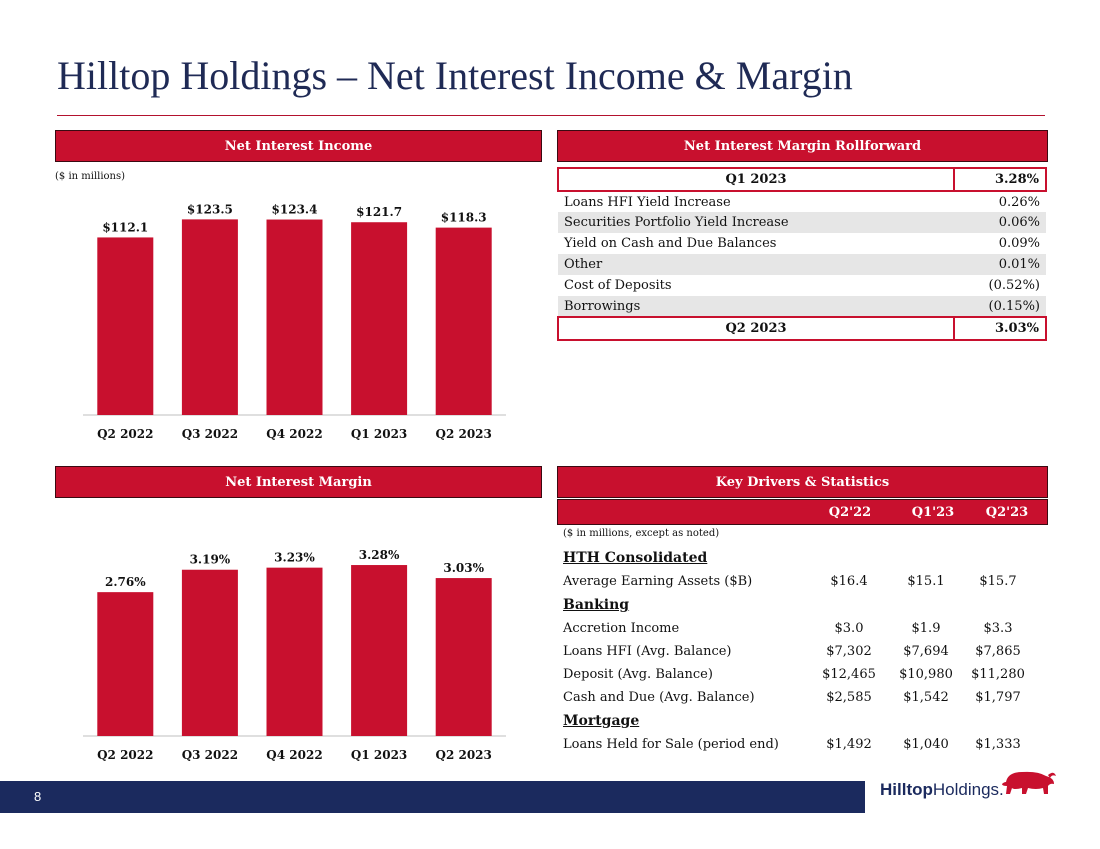 This screenshot has height=849, width=1100. I want to click on table-row: Other 0.01%, so click(802, 264).